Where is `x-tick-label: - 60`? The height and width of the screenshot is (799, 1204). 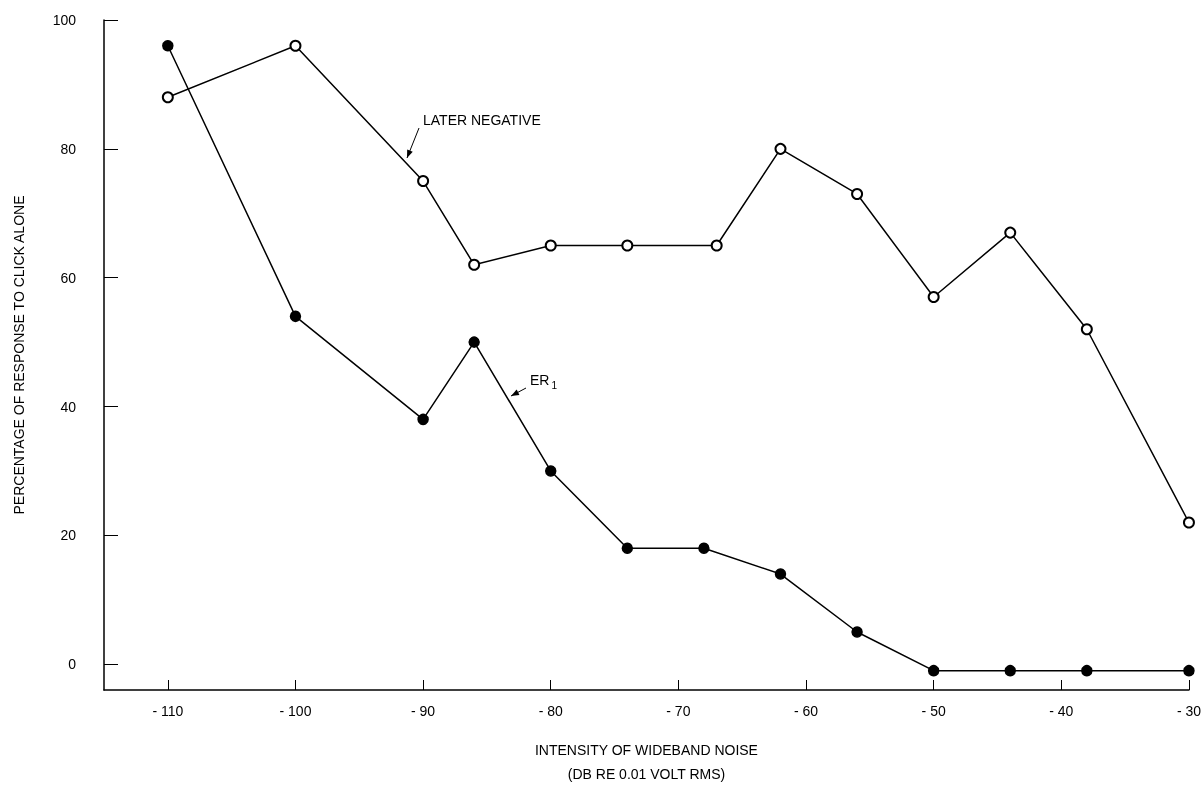 x-tick-label: - 60 is located at coordinates (806, 711).